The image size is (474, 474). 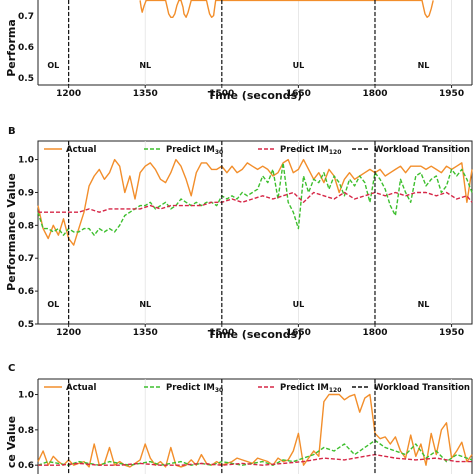 I want to click on panel-c-legend-im120: Predict IM120, so click(x=310, y=388).